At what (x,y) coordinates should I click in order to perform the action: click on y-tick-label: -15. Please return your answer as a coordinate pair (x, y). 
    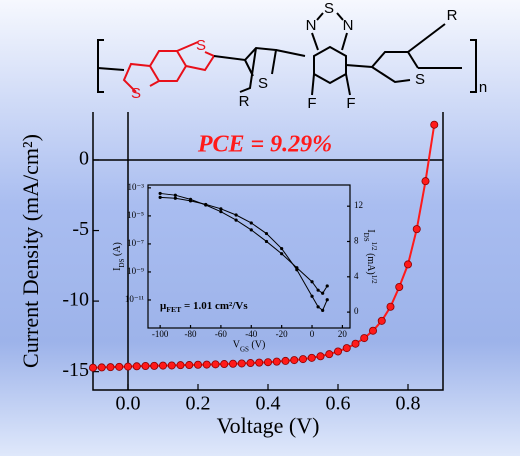
    Looking at the image, I should click on (75, 370).